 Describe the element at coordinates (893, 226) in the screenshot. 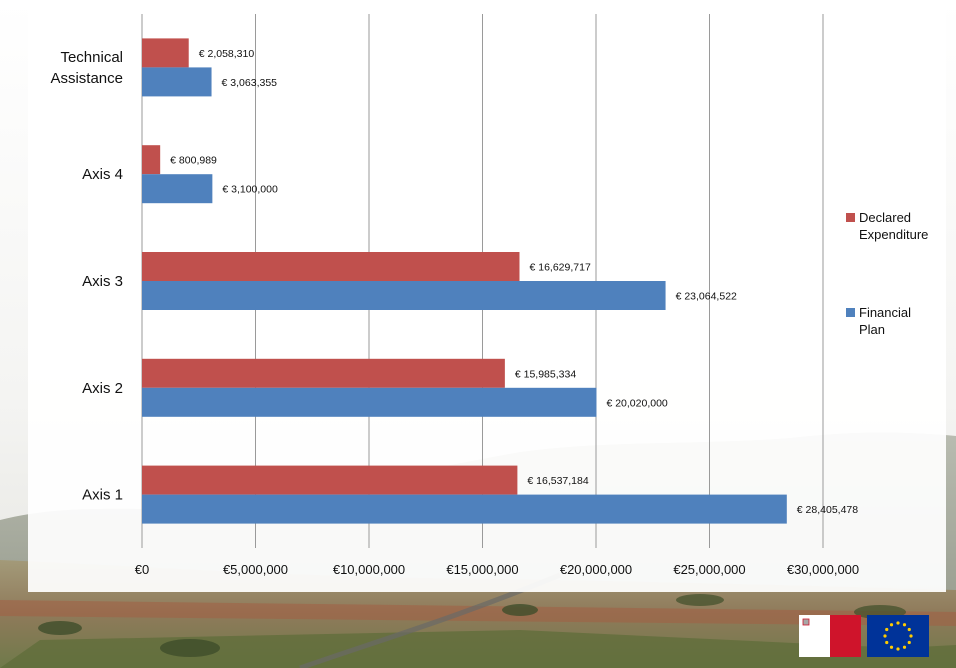

I see `legend-entry-0: Declared Expenditure` at that location.